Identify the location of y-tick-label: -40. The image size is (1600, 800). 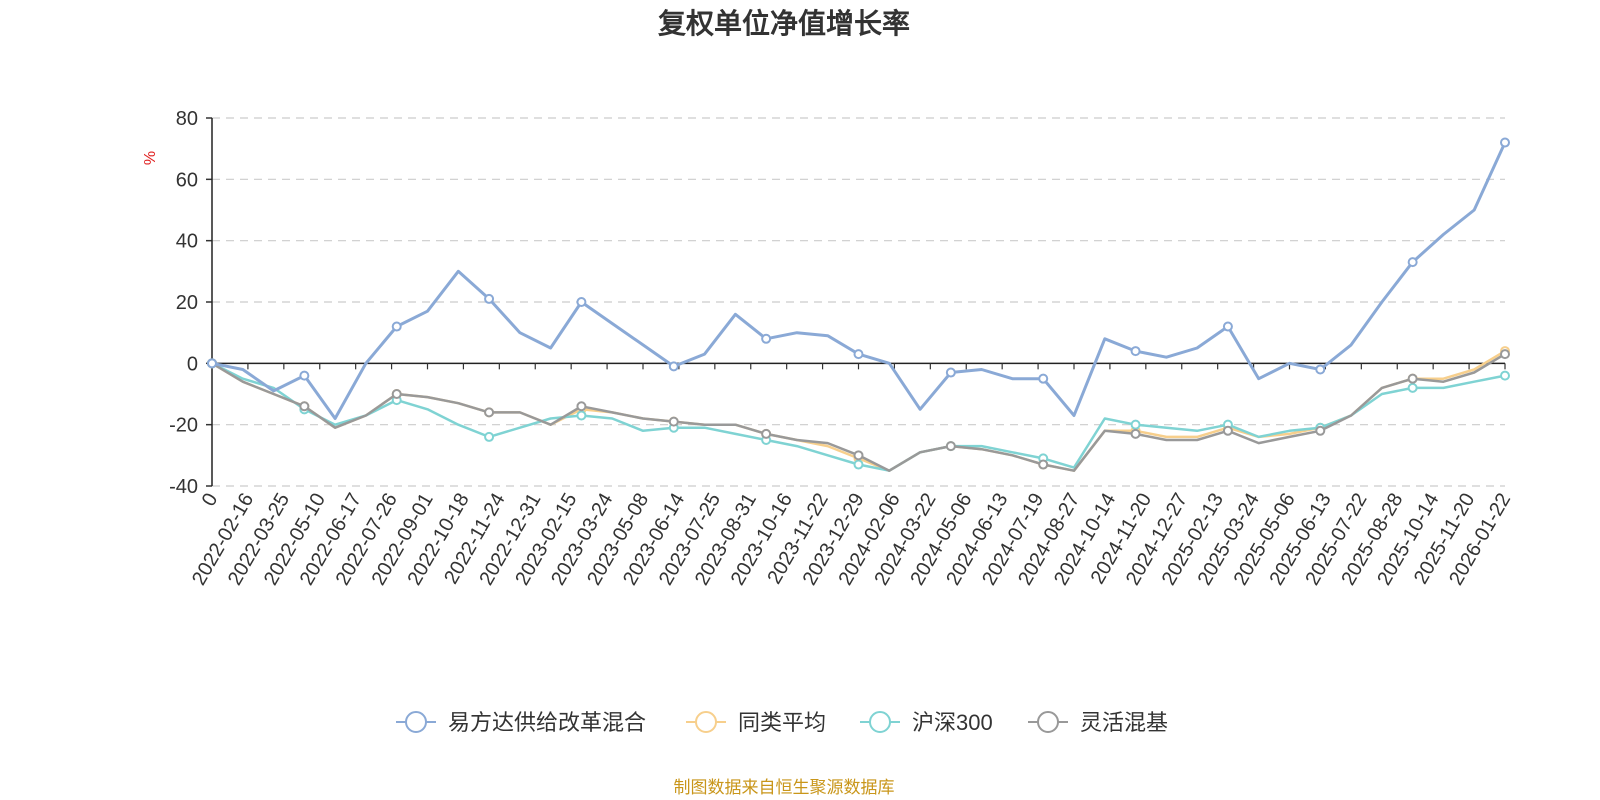
(183, 487).